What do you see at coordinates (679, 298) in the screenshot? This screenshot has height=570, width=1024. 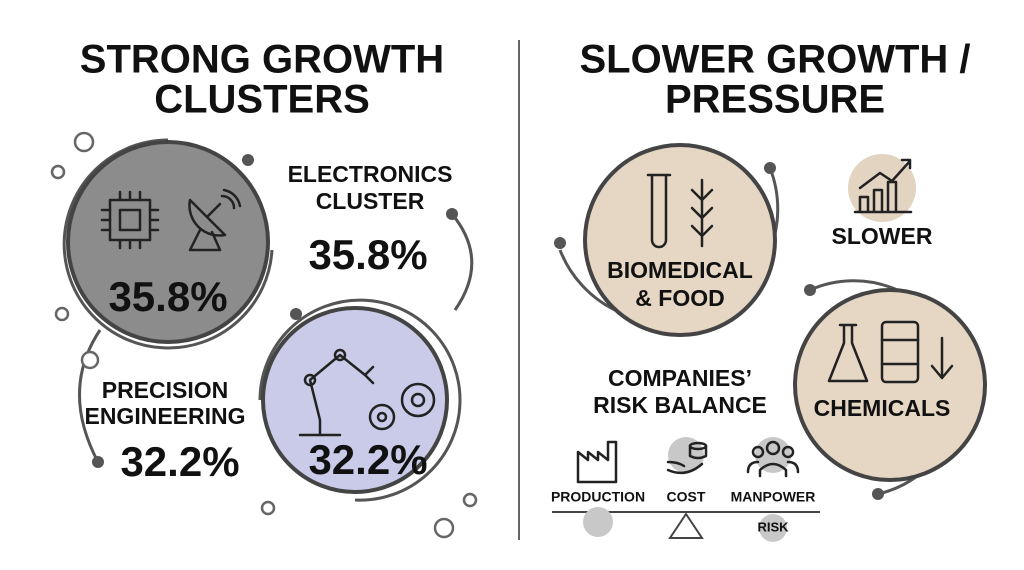 I see `biomedical-label: & FOOD` at bounding box center [679, 298].